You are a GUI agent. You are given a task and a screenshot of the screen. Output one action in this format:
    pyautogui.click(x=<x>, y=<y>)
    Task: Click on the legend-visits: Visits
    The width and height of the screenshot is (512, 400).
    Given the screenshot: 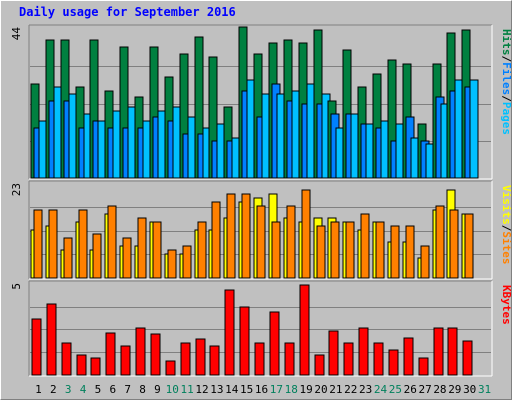 What is the action you would take?
    pyautogui.click(x=505, y=205)
    